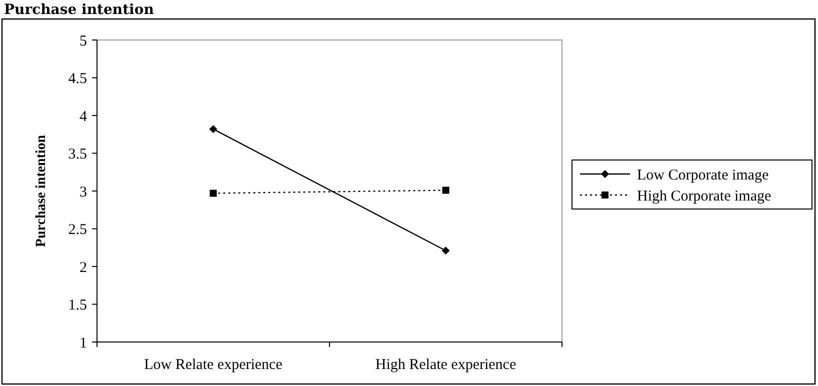 Image resolution: width=818 pixels, height=386 pixels. I want to click on y-tick-label: 4, so click(84, 116).